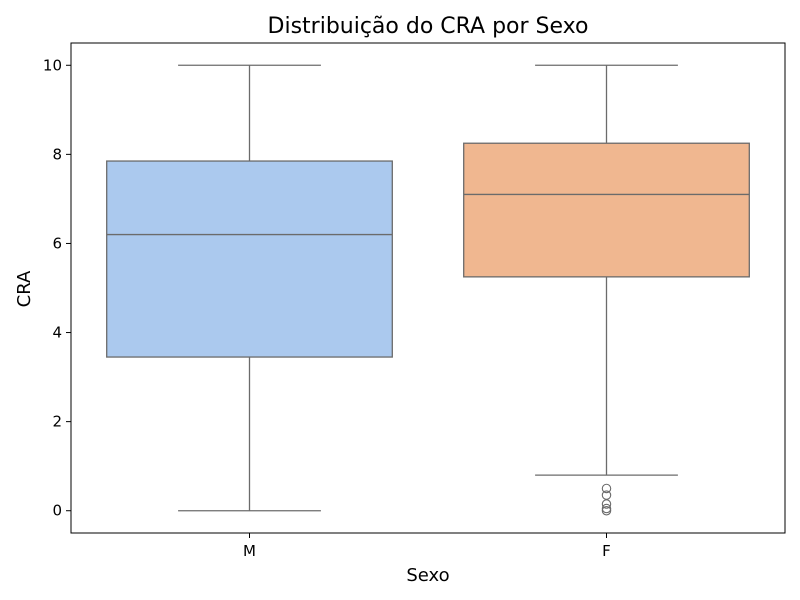  Describe the element at coordinates (606, 551) in the screenshot. I see `x-tick-label: F` at that location.